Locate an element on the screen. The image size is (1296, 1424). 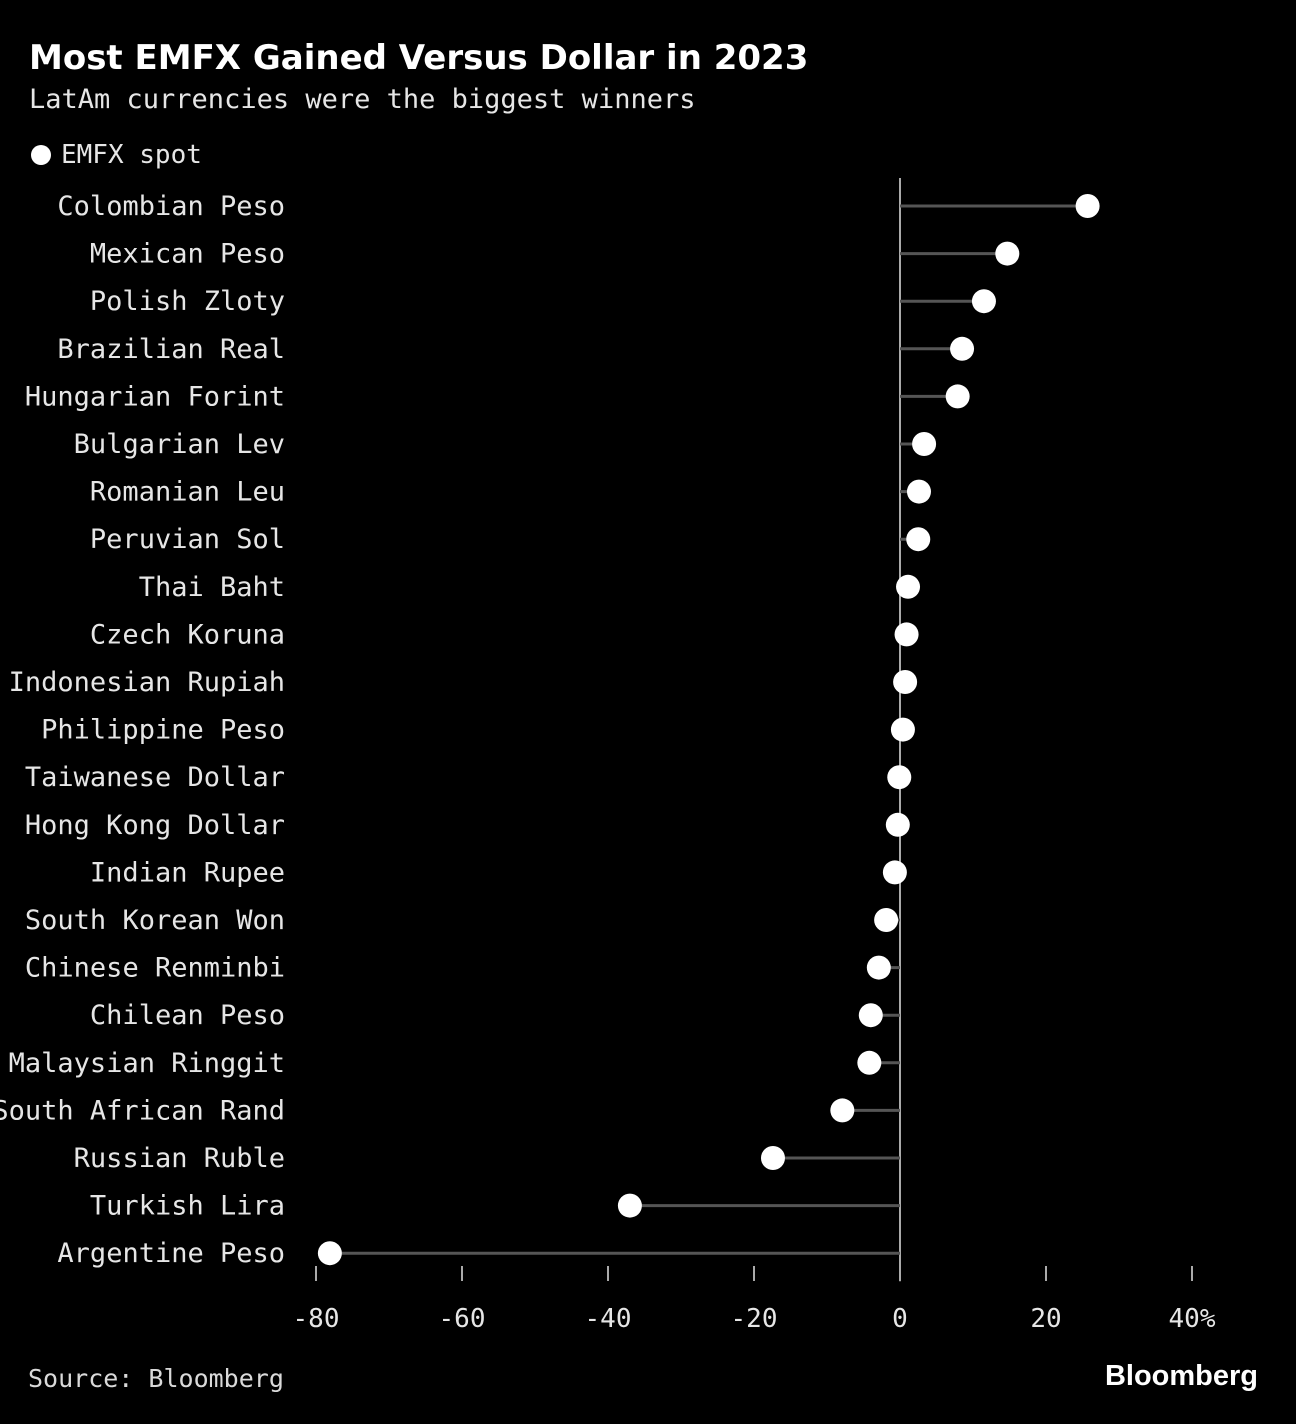
category-label: Romanian Leu is located at coordinates (187, 492).